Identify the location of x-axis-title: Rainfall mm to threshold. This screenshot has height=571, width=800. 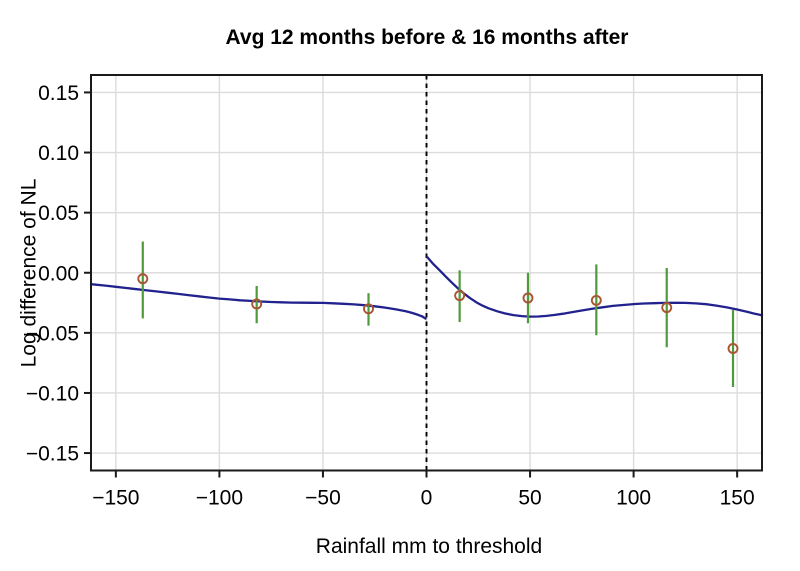
(429, 546).